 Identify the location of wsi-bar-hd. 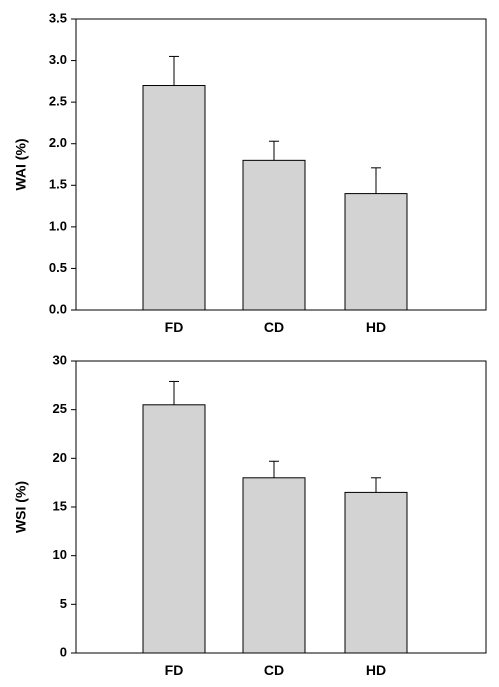
(376, 572).